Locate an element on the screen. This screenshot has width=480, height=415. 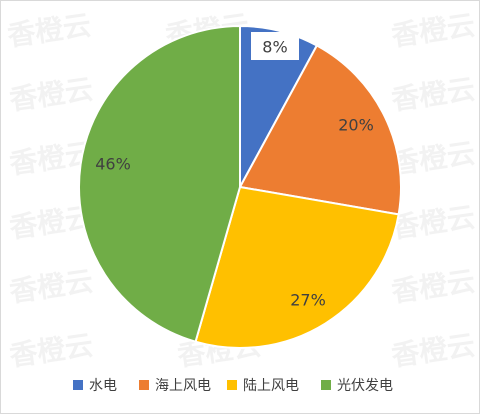
slice-label-1: 8% is located at coordinates (274, 47).